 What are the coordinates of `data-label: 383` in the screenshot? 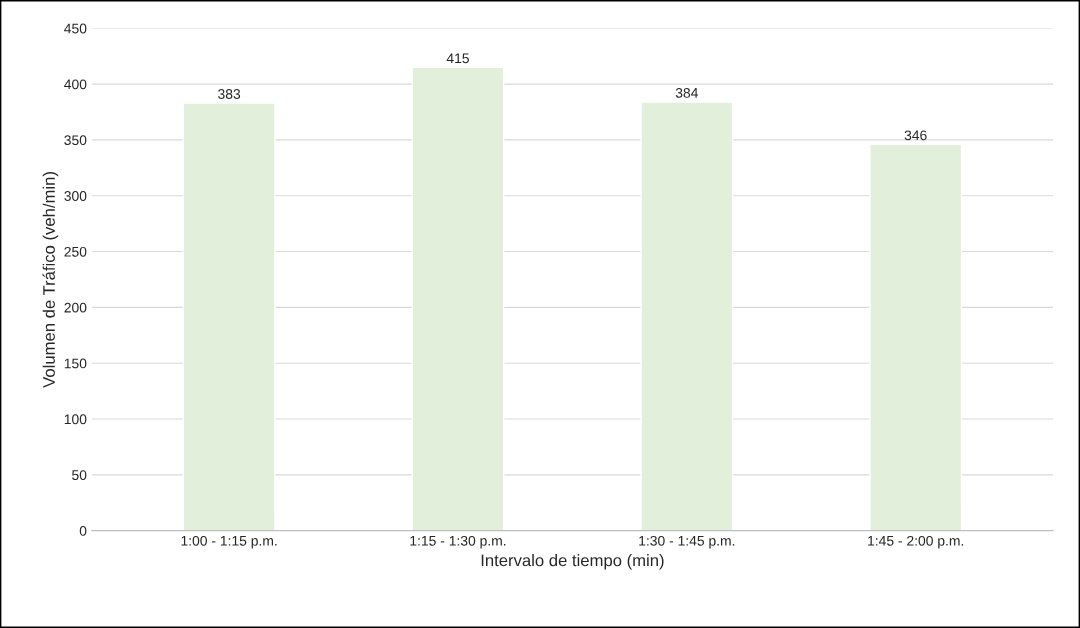 It's located at (229, 94).